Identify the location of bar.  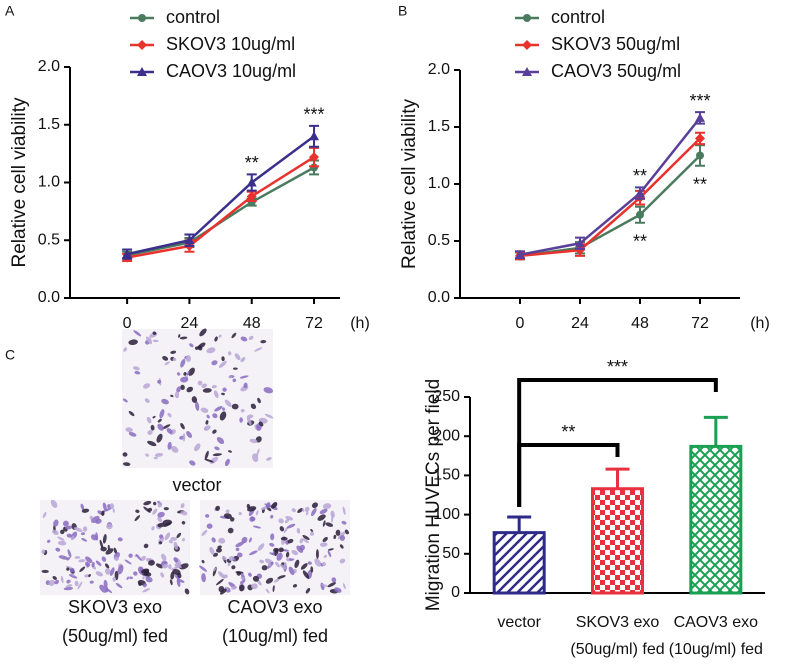
(716, 519).